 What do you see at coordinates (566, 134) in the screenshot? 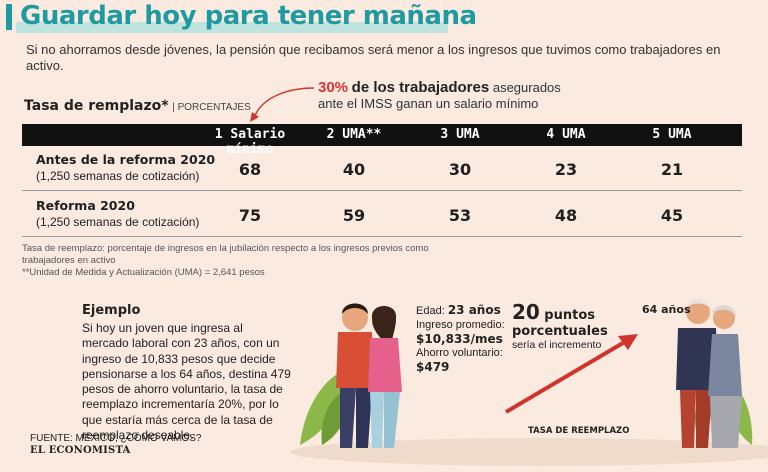
I see `column-header: 4 UMA` at bounding box center [566, 134].